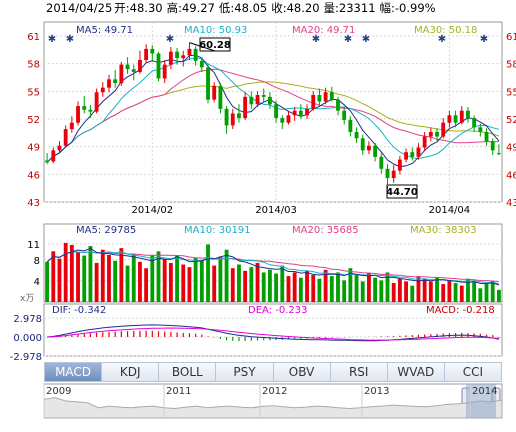 This screenshot has width=516, height=432. Describe the element at coordinates (245, 372) in the screenshot. I see `tab-psy: PSY` at that location.